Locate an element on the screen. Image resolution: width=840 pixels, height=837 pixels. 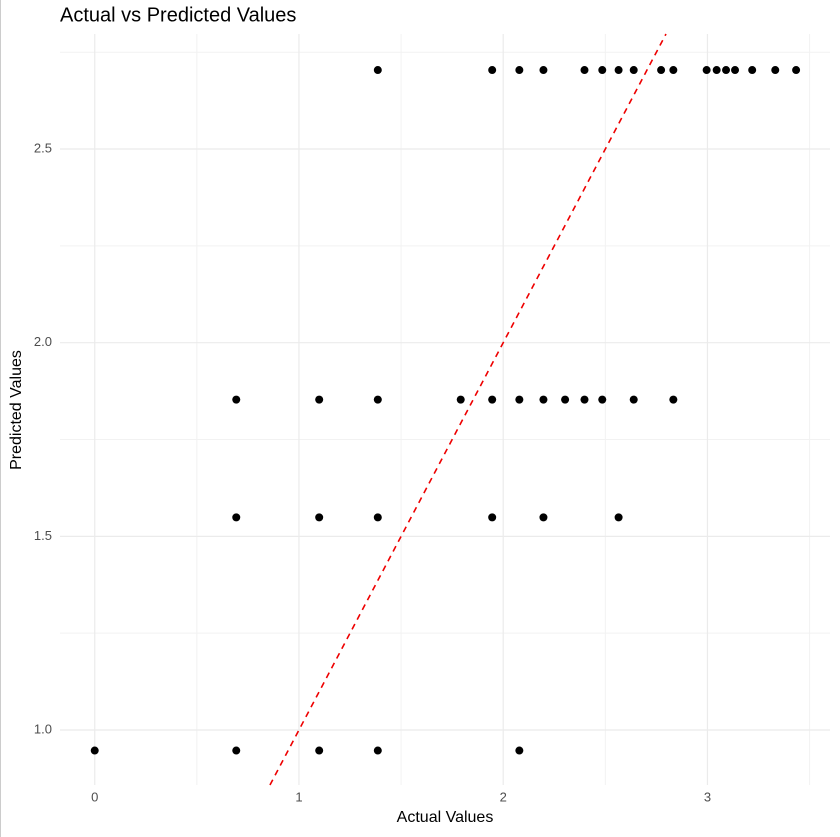
y-tick-label: 1.5 is located at coordinates (43, 535).